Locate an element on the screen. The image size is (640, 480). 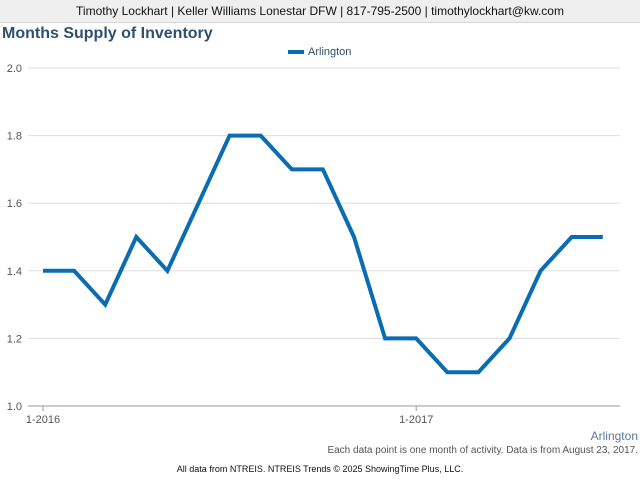
x-tick-label: 1-2016 is located at coordinates (43, 420).